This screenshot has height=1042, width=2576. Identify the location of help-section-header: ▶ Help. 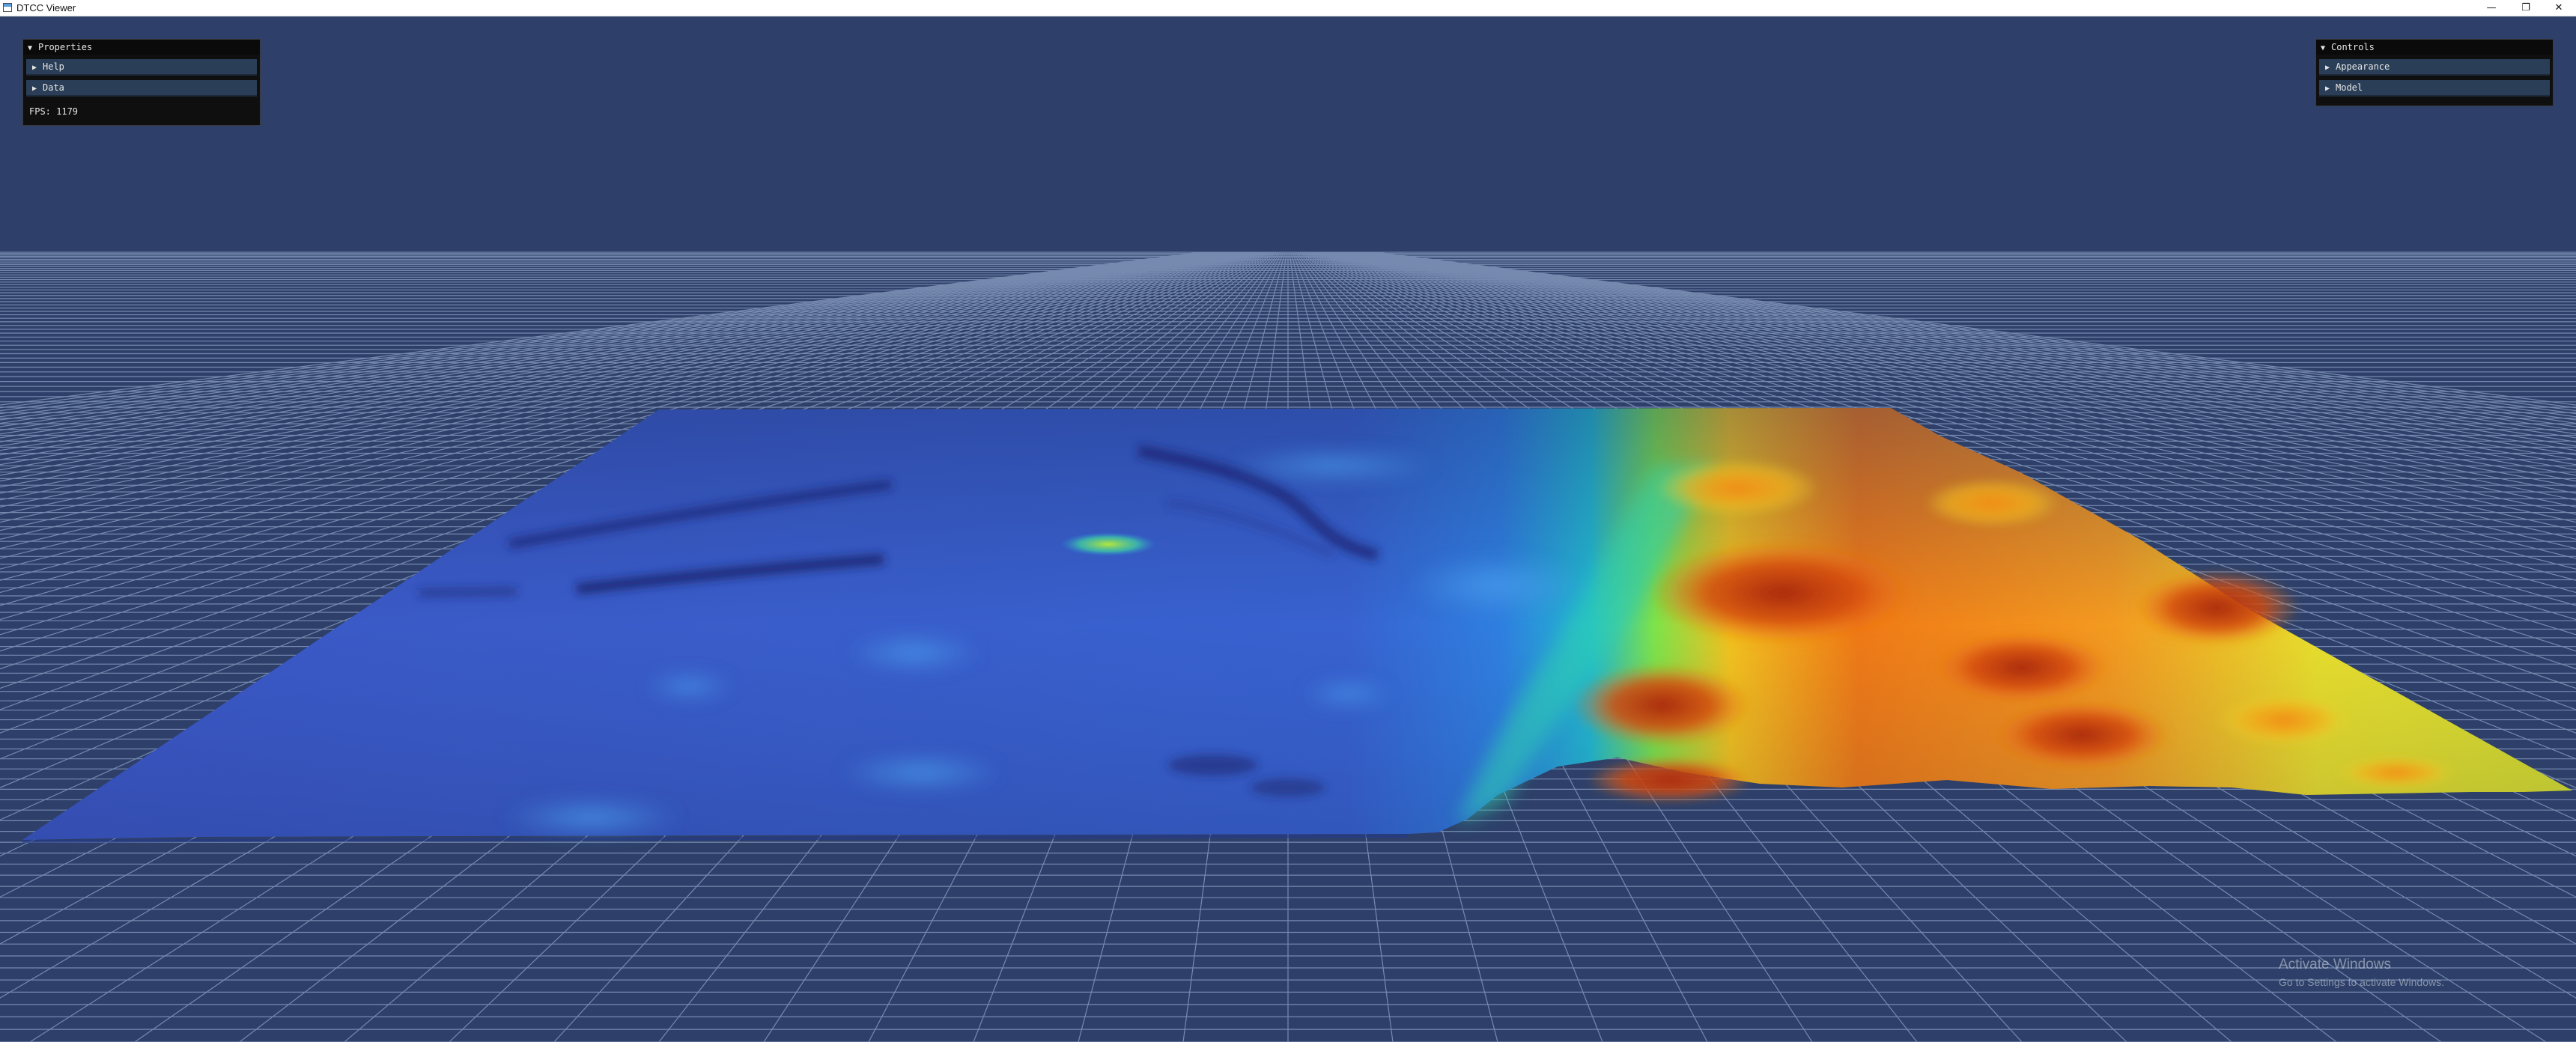
(141, 67).